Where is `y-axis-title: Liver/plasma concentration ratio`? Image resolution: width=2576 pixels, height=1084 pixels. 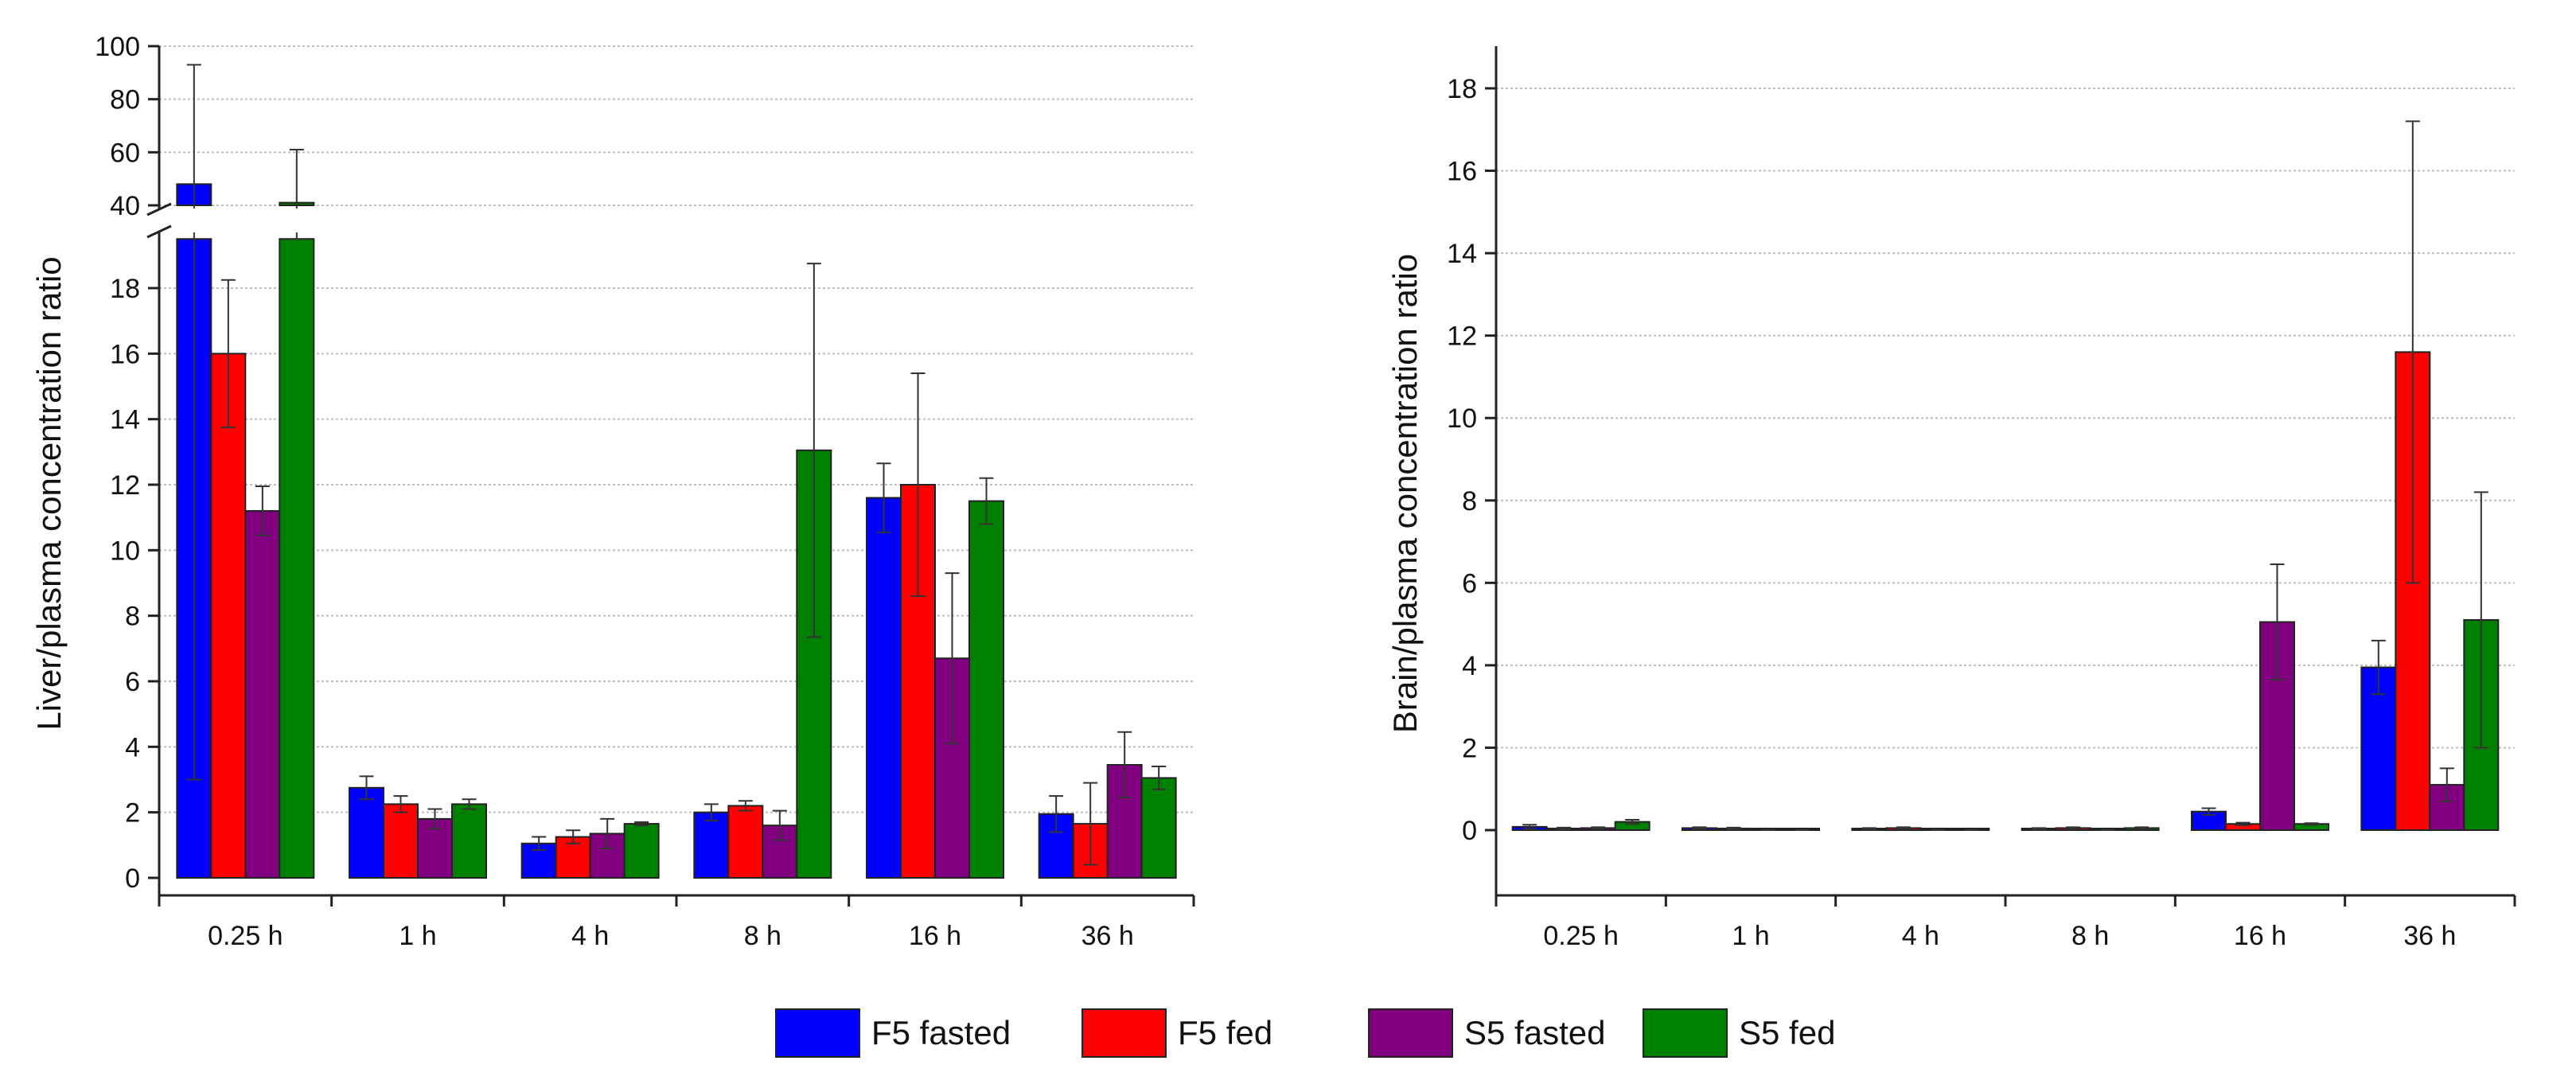 y-axis-title: Liver/plasma concentration ratio is located at coordinates (49, 493).